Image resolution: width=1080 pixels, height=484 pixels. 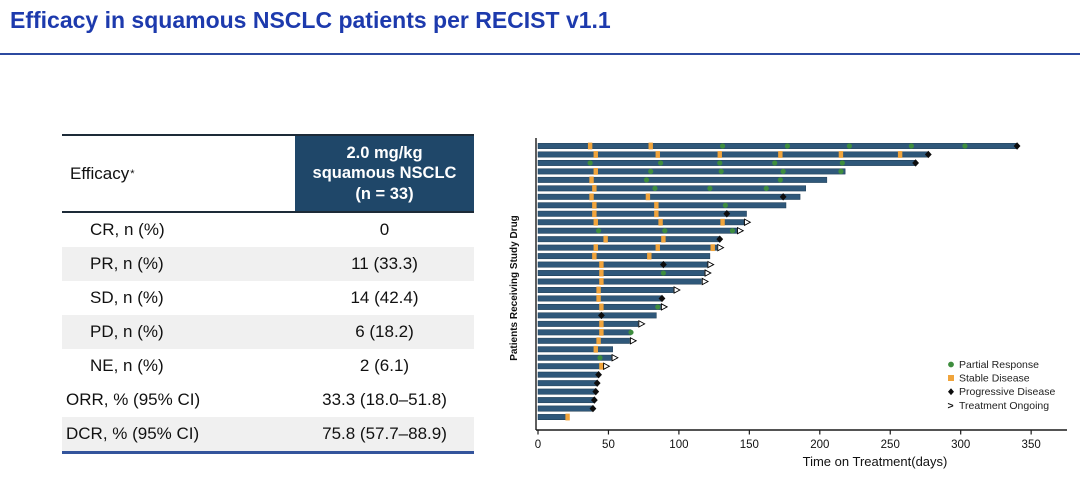 I want to click on efficacy-header-cell: Efficacy *, so click(x=178, y=173).